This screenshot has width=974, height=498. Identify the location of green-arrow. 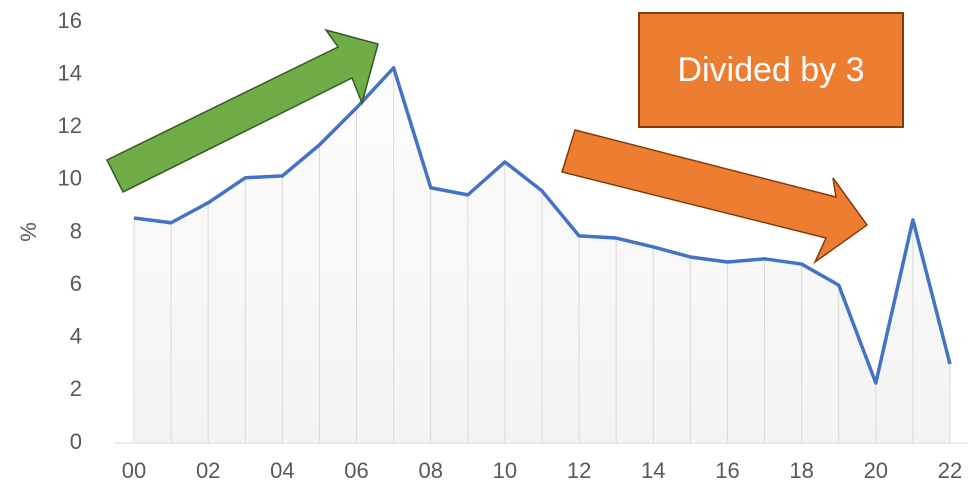
(242, 111).